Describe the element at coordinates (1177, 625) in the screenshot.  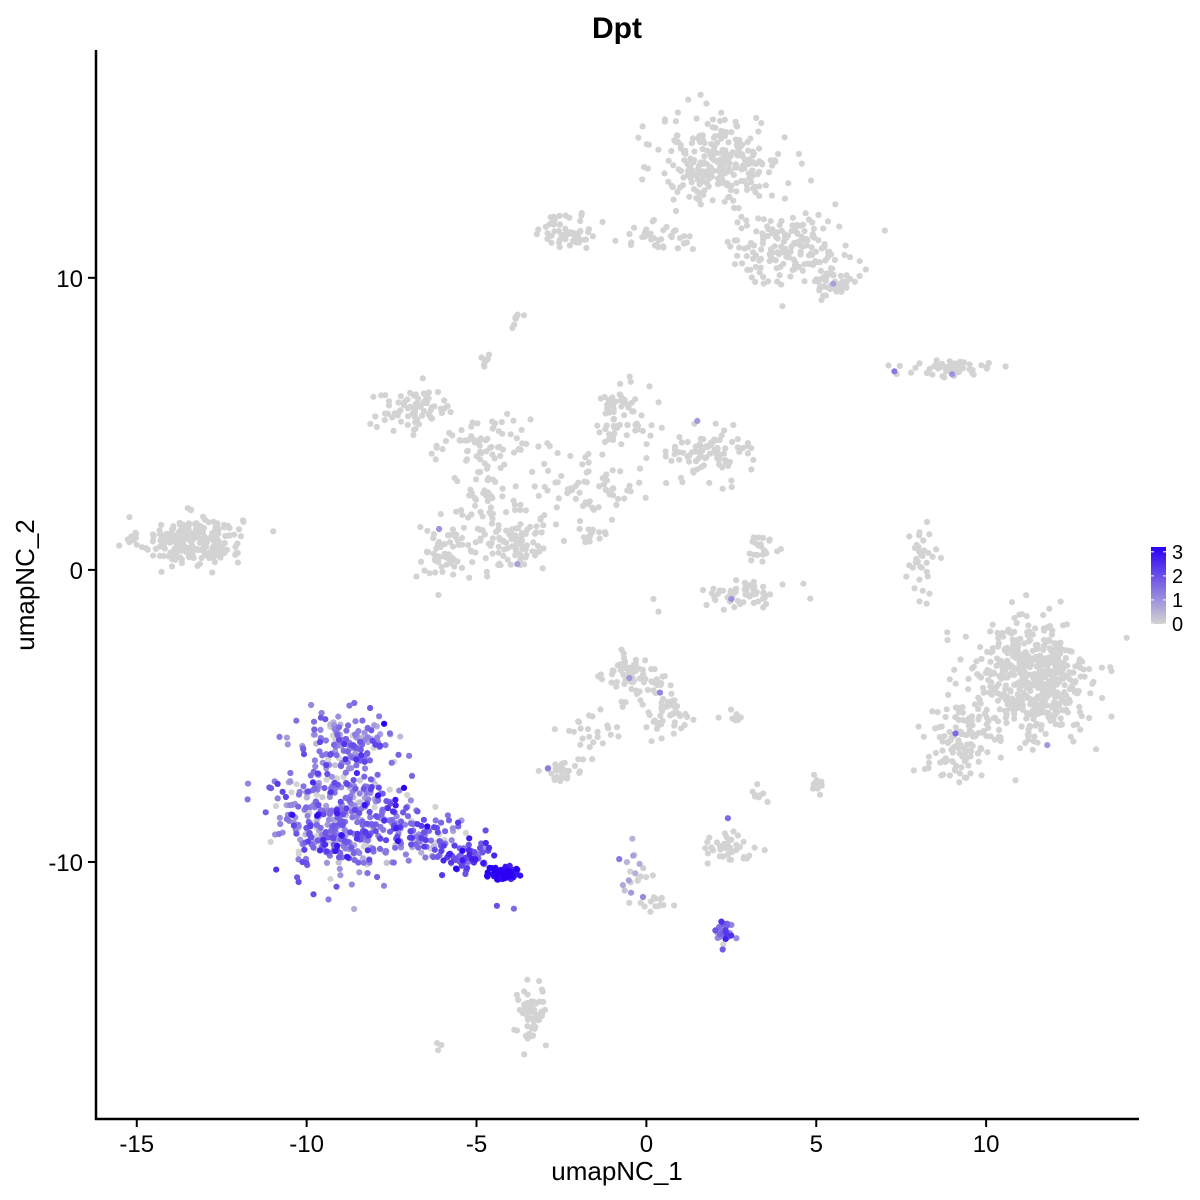
I see `colorbar-tick-label: 0` at that location.